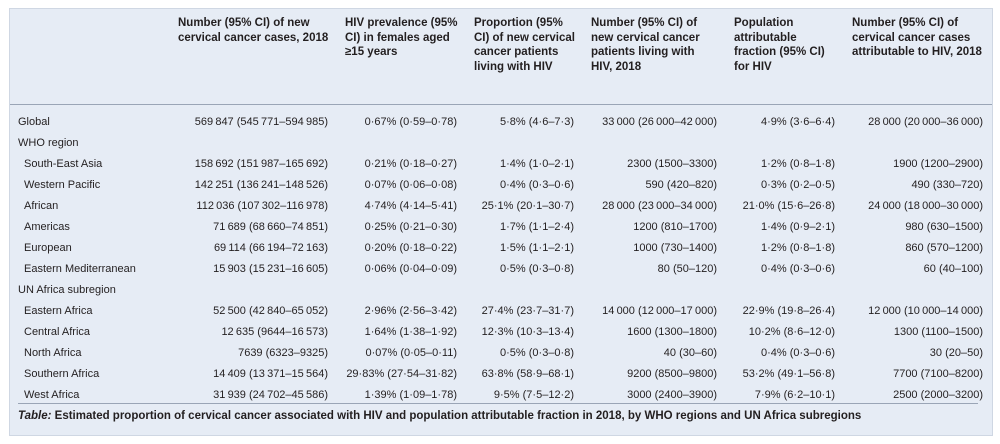  I want to click on table-cell: 0·67% (0·59–0·78), so click(410, 121).